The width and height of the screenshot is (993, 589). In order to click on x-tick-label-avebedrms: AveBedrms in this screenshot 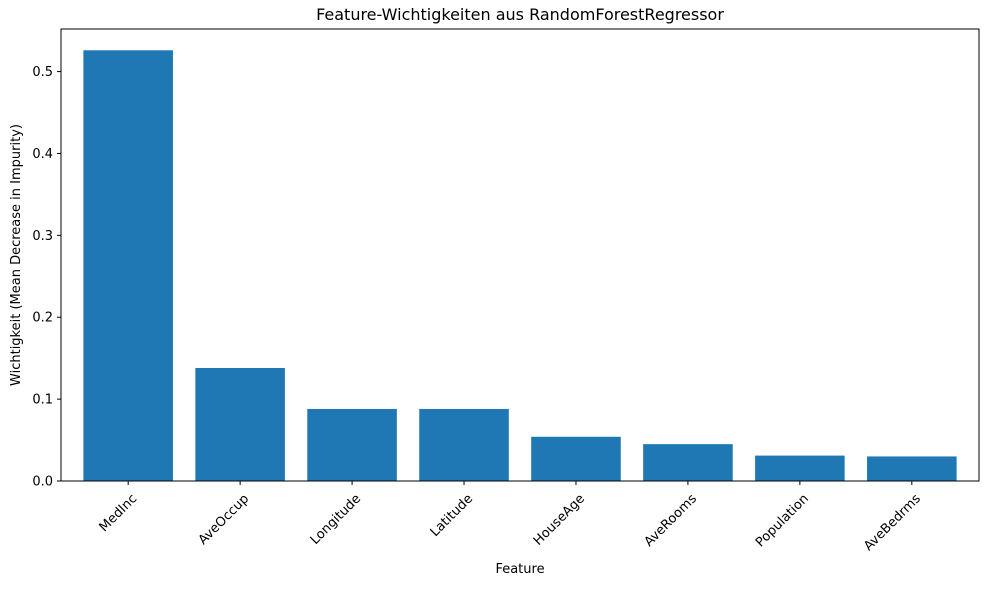, I will do `click(892, 522)`.